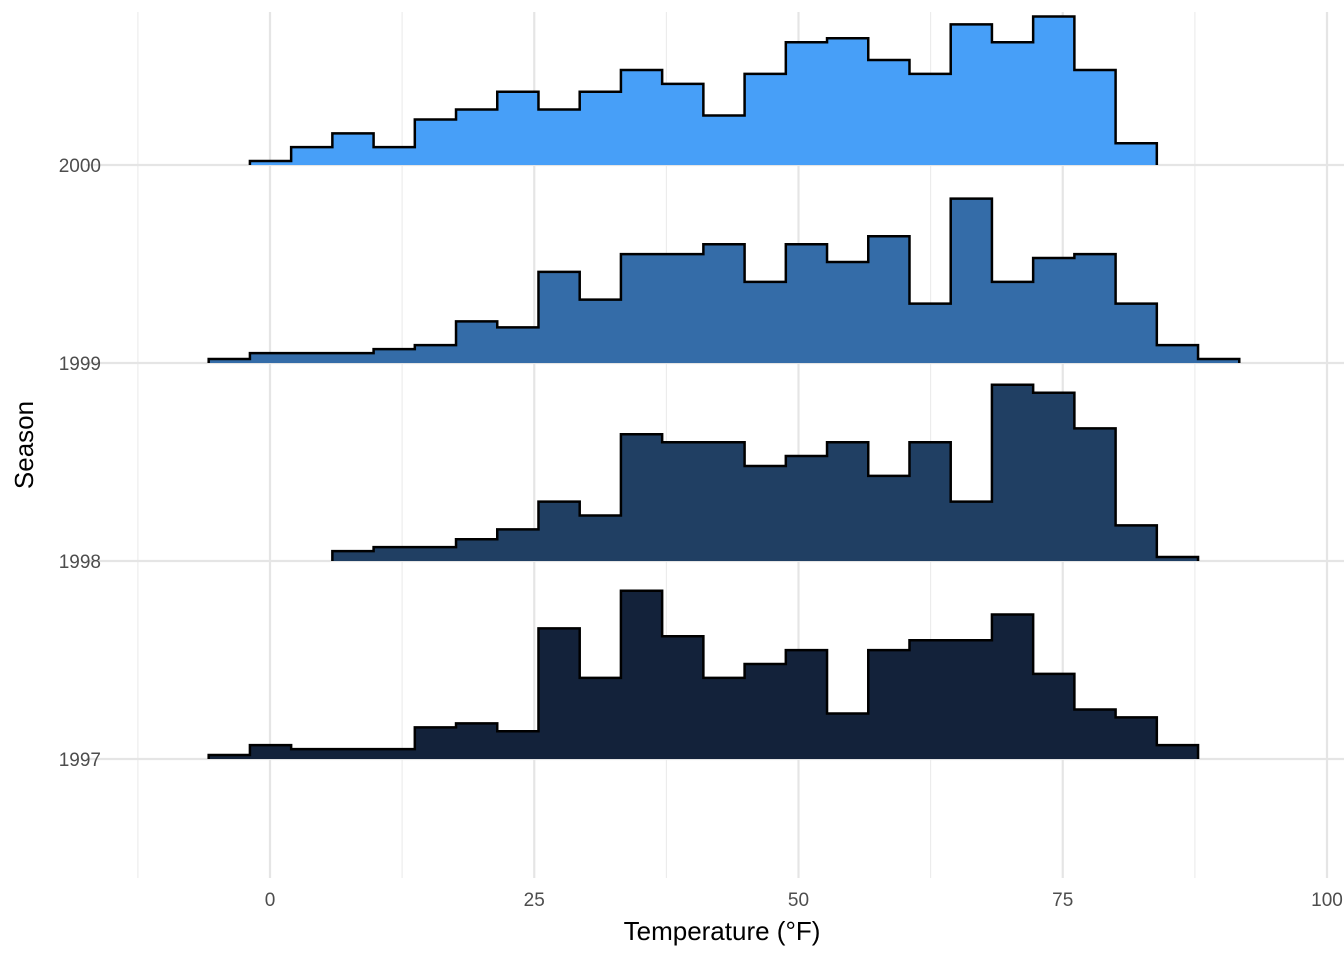  What do you see at coordinates (1327, 900) in the screenshot?
I see `x-tick-label: 100` at bounding box center [1327, 900].